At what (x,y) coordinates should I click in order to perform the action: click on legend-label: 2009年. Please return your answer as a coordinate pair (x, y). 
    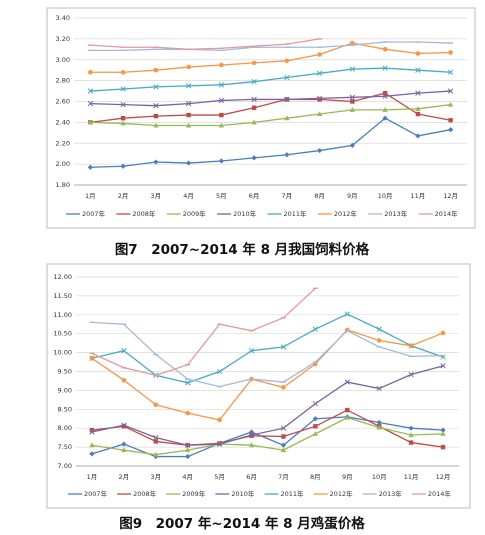
    Looking at the image, I should click on (195, 213).